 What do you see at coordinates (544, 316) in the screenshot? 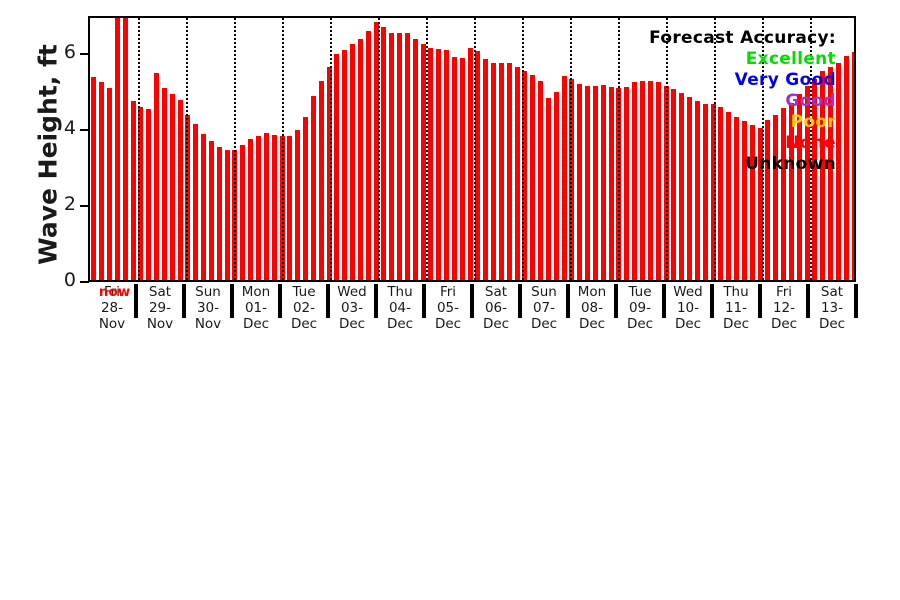
I see `x-axis-date: 07-Dec` at bounding box center [544, 316].